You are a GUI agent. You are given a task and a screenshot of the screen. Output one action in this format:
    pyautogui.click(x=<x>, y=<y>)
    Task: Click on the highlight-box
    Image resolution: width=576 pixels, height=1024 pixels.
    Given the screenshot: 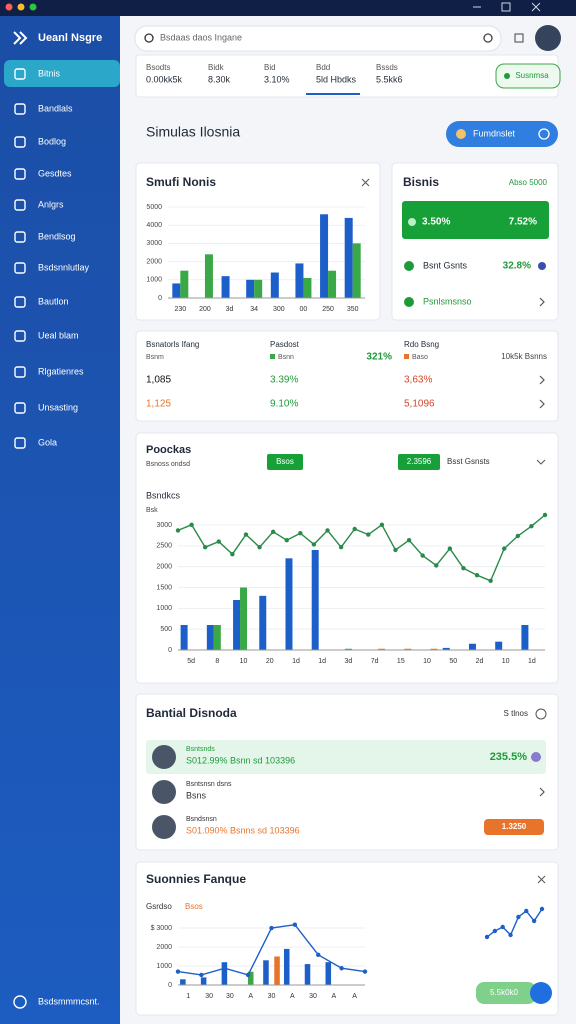 What is the action you would take?
    pyautogui.click(x=475, y=220)
    